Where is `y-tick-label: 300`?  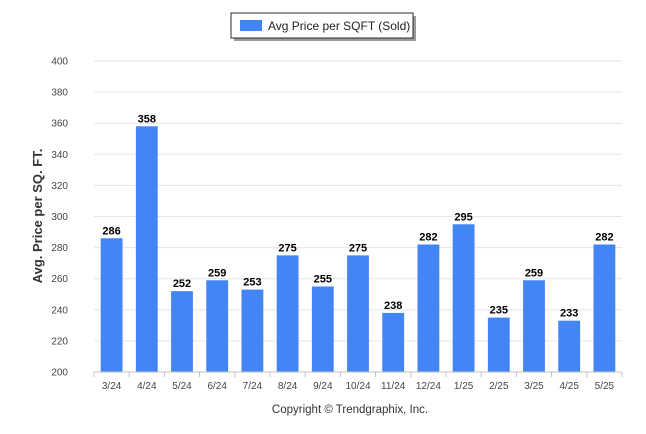 y-tick-label: 300 is located at coordinates (59, 217).